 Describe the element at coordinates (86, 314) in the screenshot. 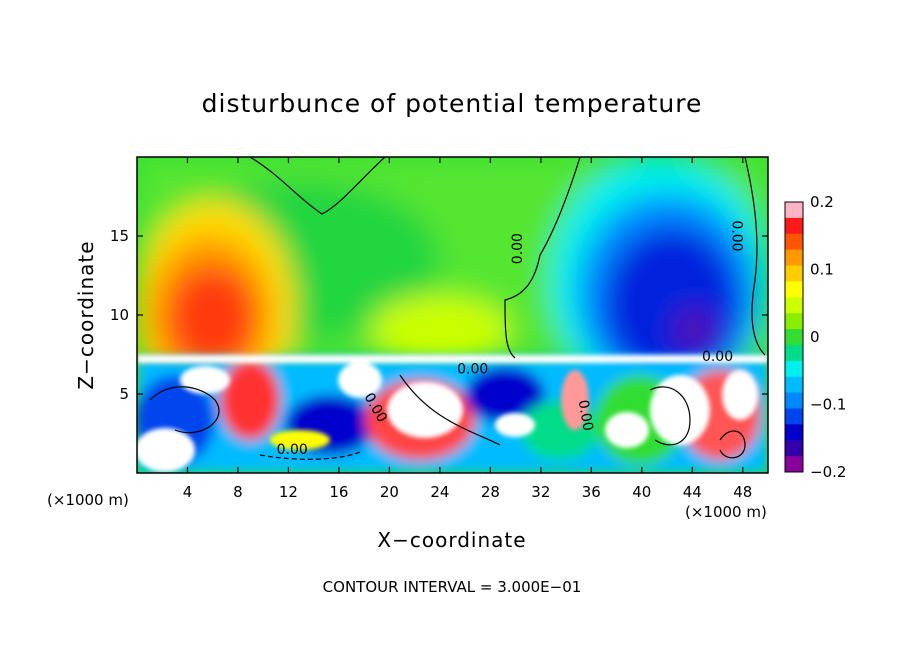

I see `y-axis-label: Z−coordinate` at that location.